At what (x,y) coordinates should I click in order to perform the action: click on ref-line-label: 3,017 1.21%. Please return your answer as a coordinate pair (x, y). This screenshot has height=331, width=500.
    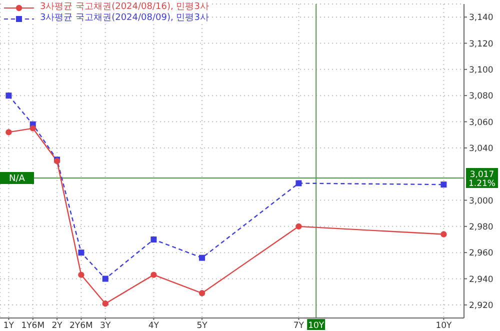
    Looking at the image, I should click on (482, 180).